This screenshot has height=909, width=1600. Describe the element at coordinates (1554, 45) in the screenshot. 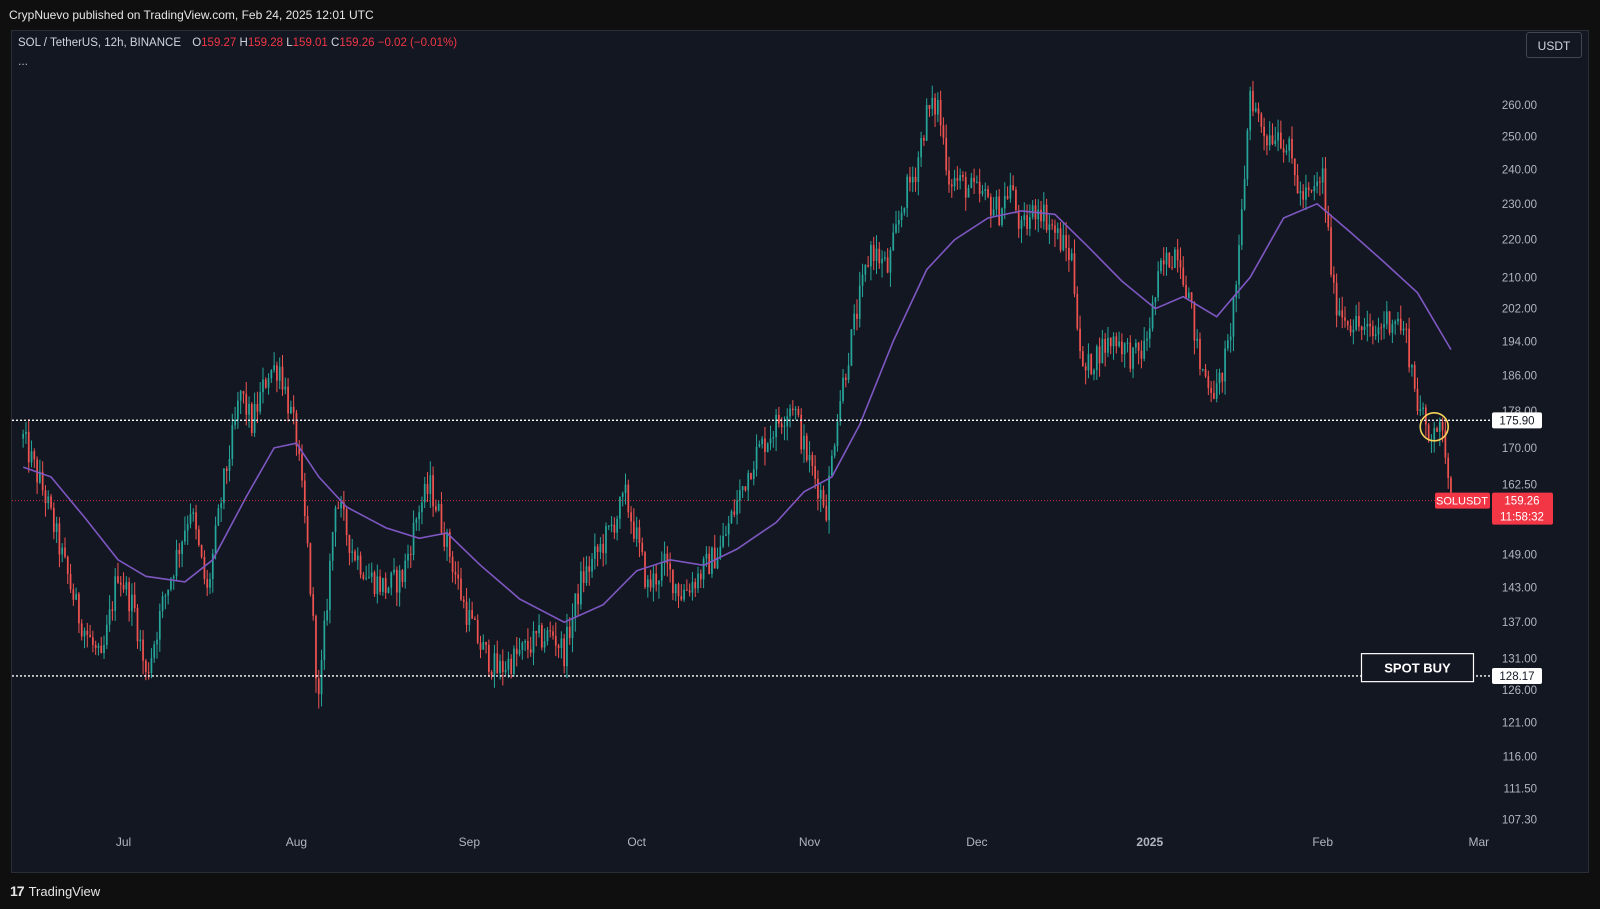

I see `currency-button: USDT` at that location.